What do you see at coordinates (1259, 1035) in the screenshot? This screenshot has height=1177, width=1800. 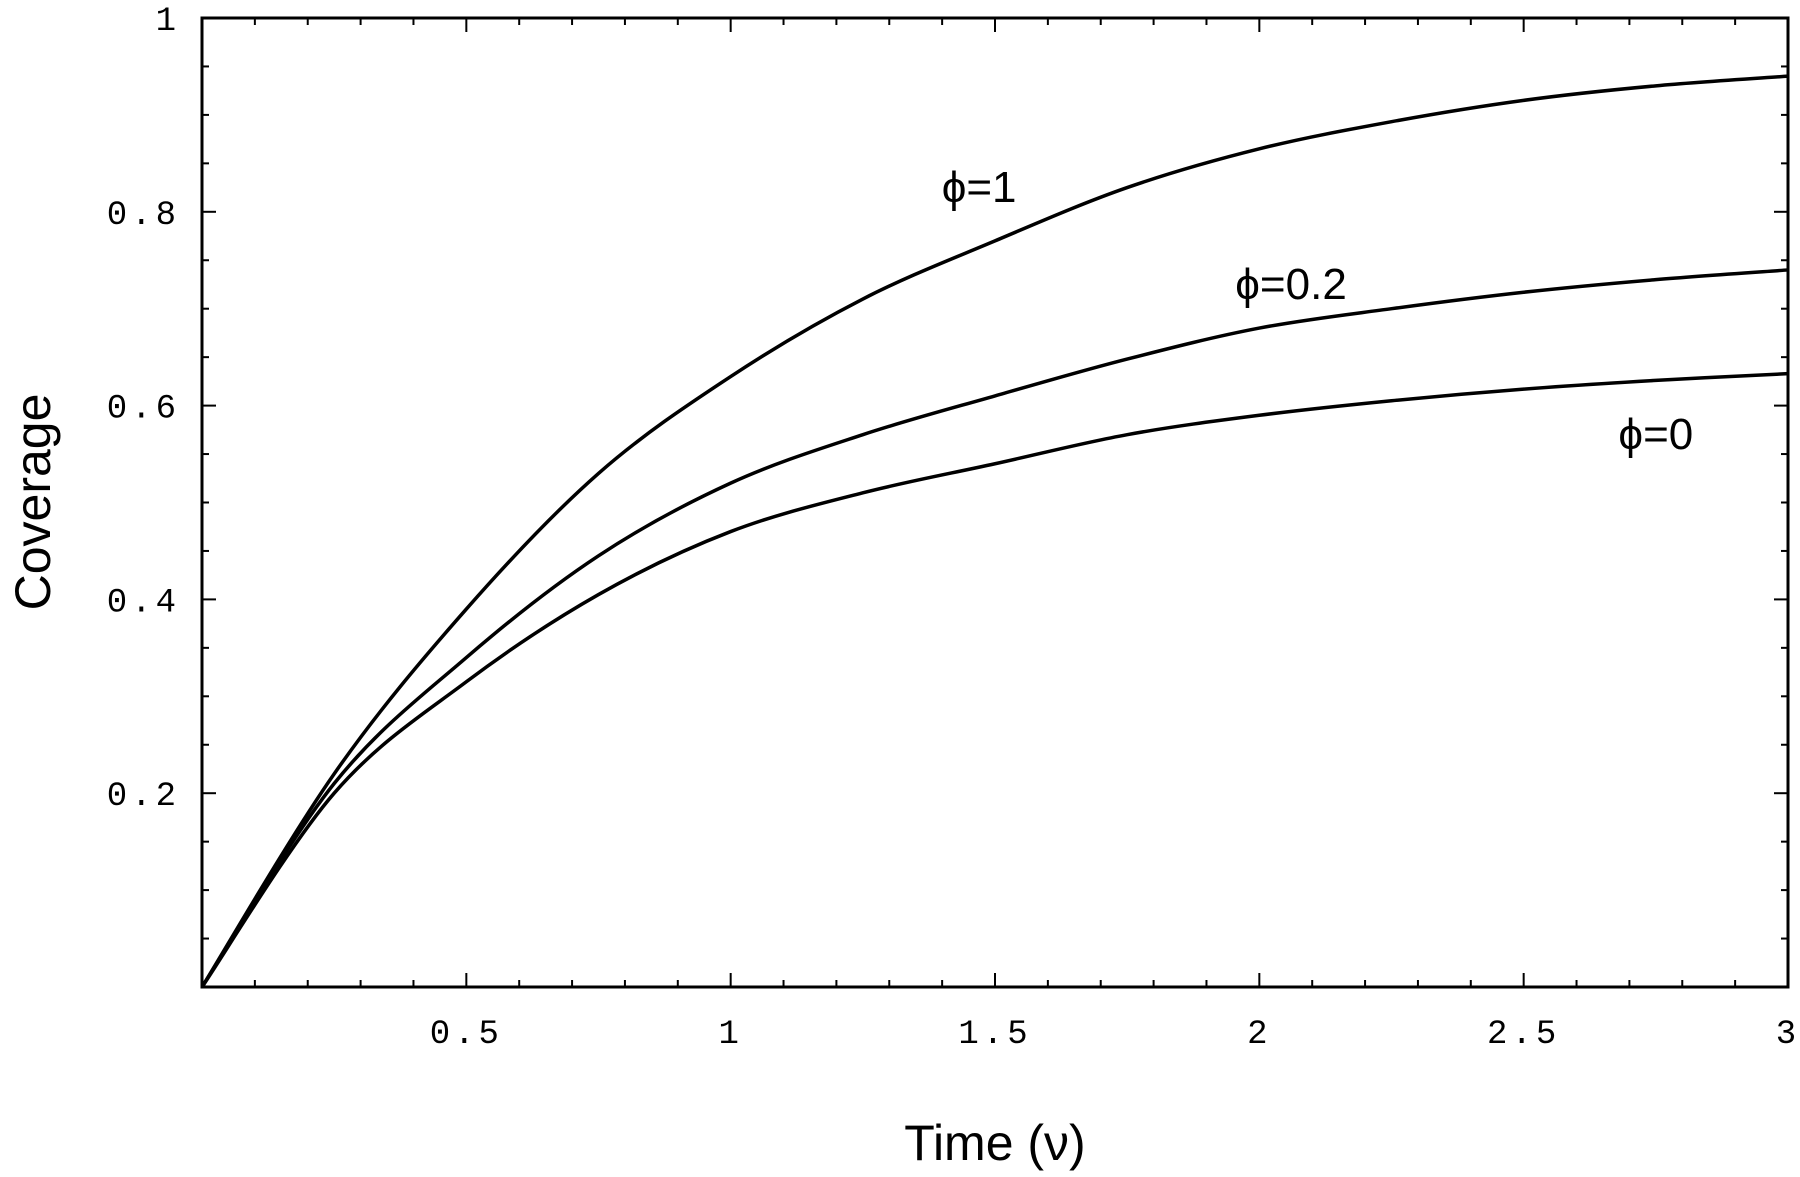 I see `x-tick-label: 2` at bounding box center [1259, 1035].